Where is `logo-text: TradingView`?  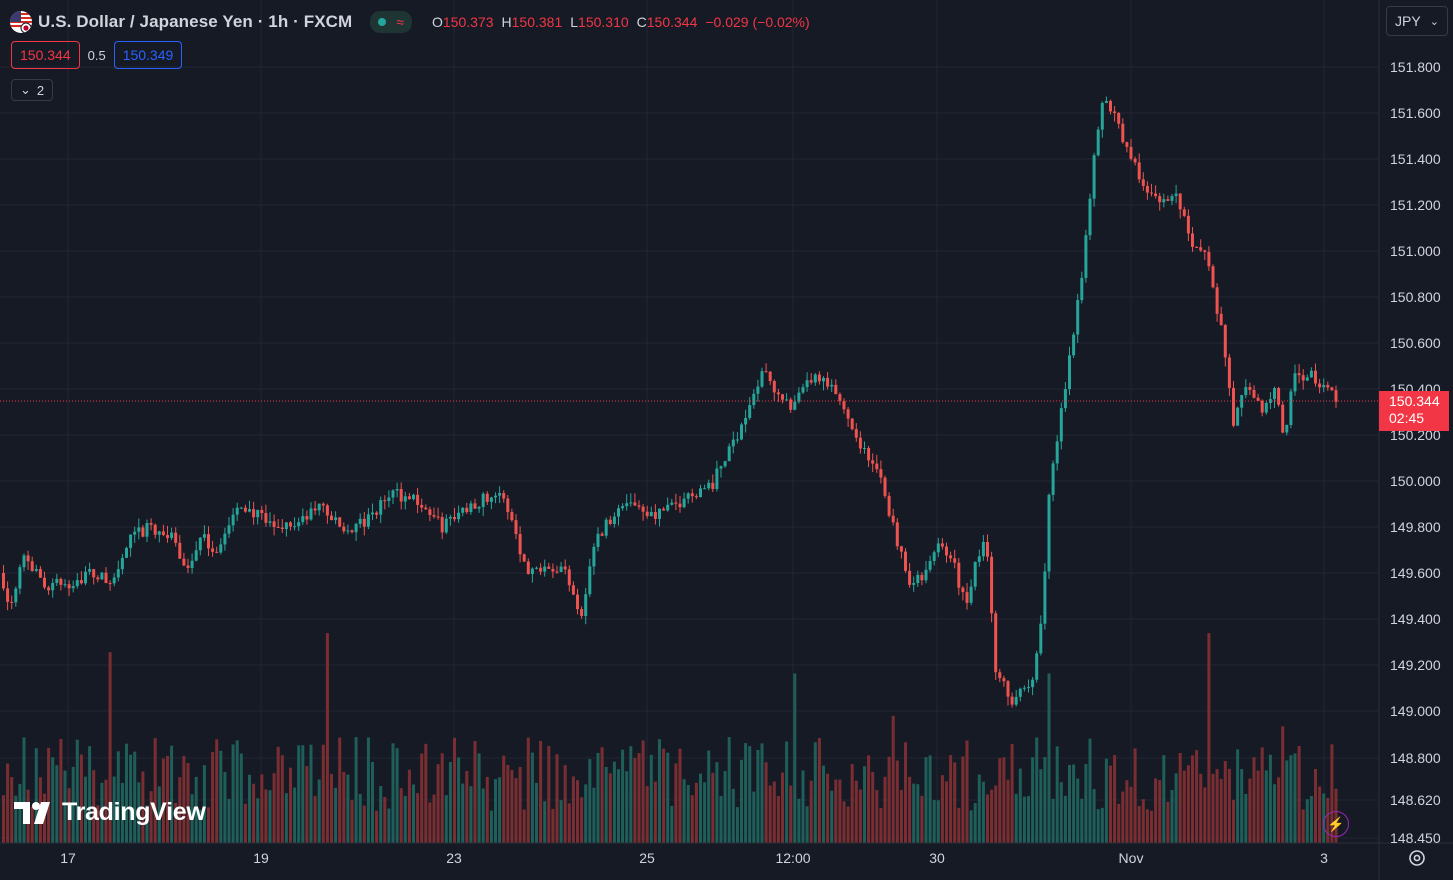
logo-text: TradingView is located at coordinates (134, 812).